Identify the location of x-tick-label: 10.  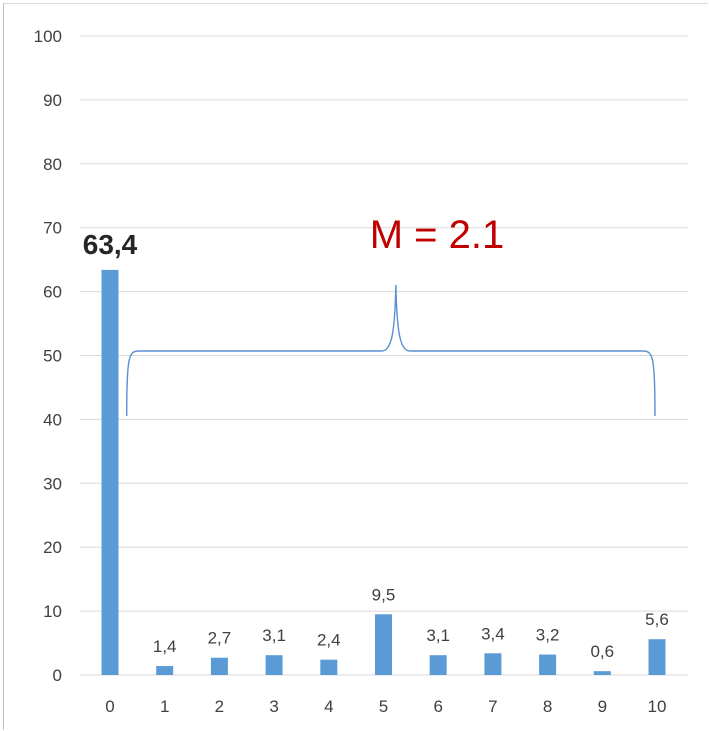
(657, 706).